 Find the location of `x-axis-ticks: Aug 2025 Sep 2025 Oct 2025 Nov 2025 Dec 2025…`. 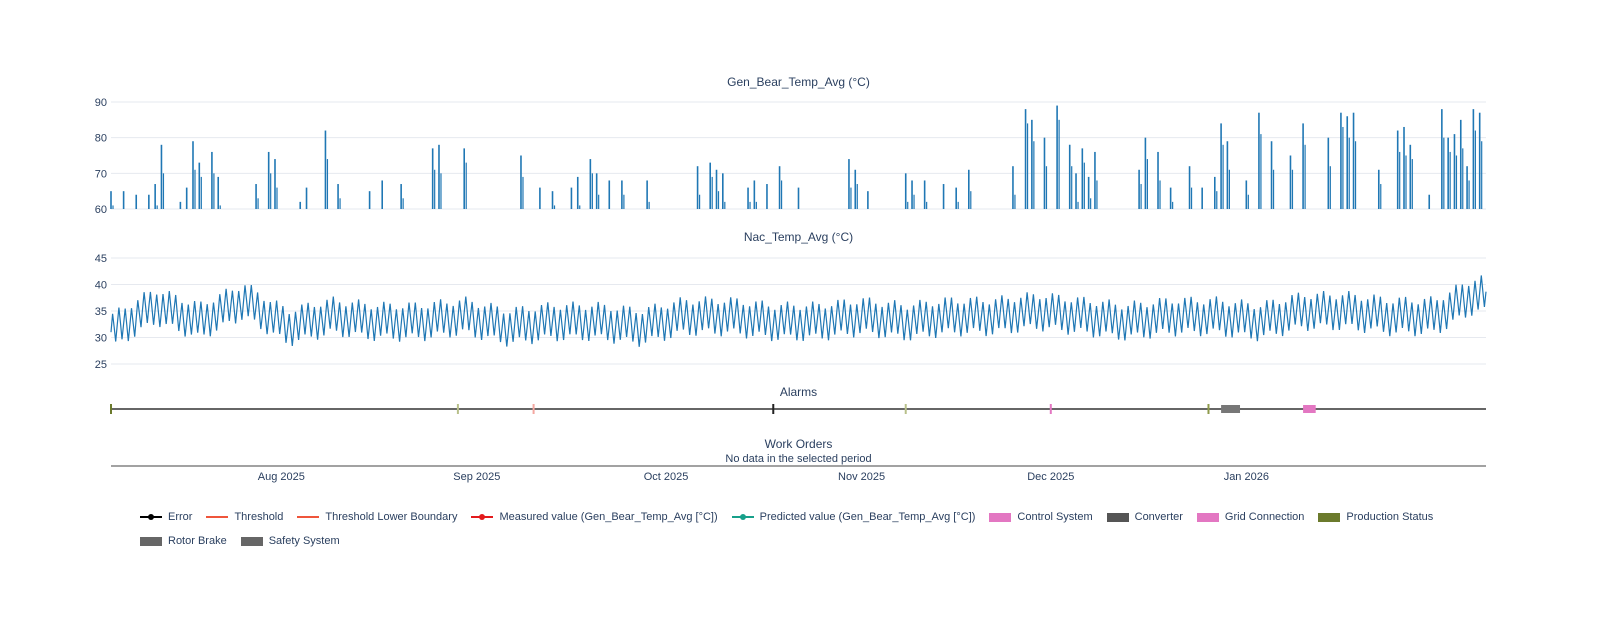

x-axis-ticks: Aug 2025 Sep 2025 Oct 2025 Nov 2025 Dec 2025… is located at coordinates (763, 477).